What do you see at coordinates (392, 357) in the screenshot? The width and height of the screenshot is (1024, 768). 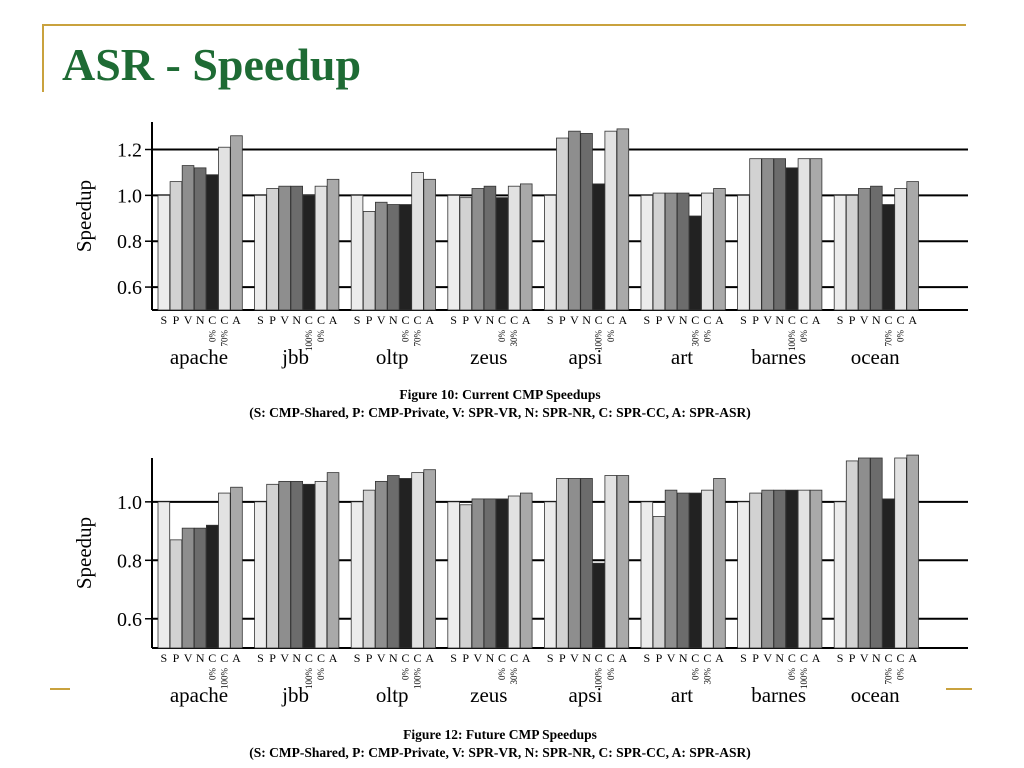 I see `category-label: oltp` at bounding box center [392, 357].